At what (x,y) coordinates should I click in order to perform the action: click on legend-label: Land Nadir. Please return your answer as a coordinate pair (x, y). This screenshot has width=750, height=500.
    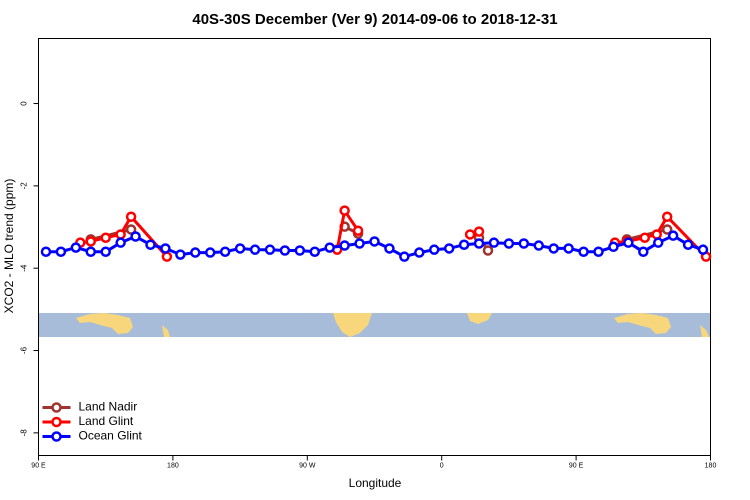
    Looking at the image, I should click on (108, 407).